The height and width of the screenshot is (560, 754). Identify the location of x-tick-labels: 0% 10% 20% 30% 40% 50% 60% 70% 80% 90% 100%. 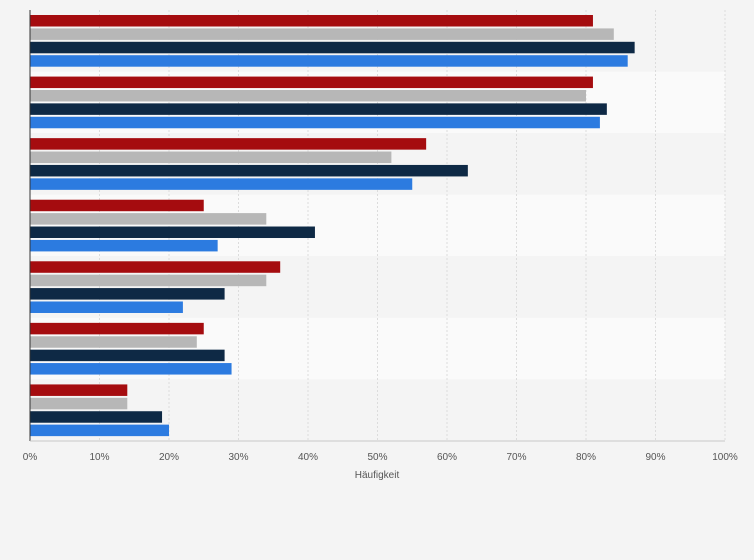
(380, 457).